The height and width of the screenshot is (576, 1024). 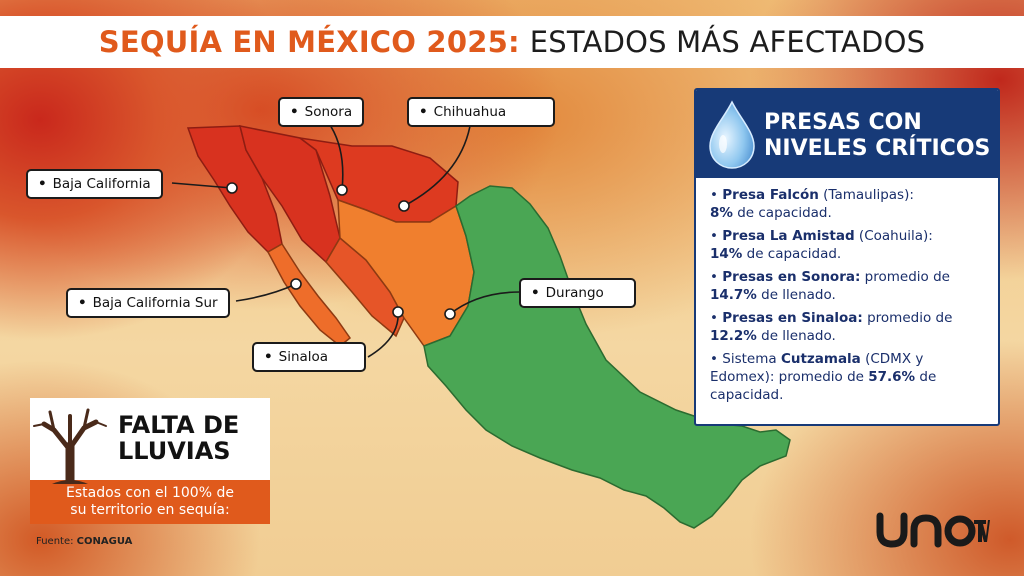 I want to click on label-baja-california: • Baja California, so click(x=94, y=184).